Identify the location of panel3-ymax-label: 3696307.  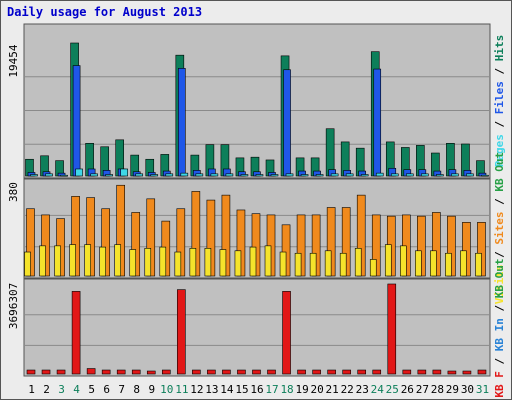
(13, 306).